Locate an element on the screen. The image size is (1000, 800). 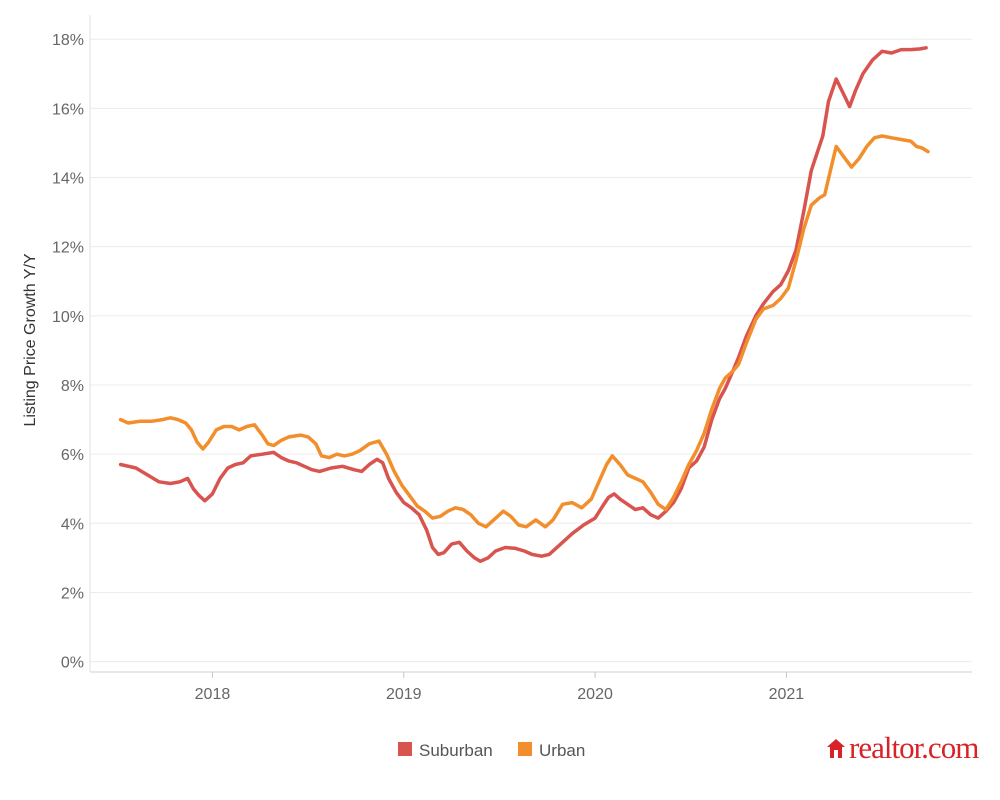
house-icon is located at coordinates (836, 748).